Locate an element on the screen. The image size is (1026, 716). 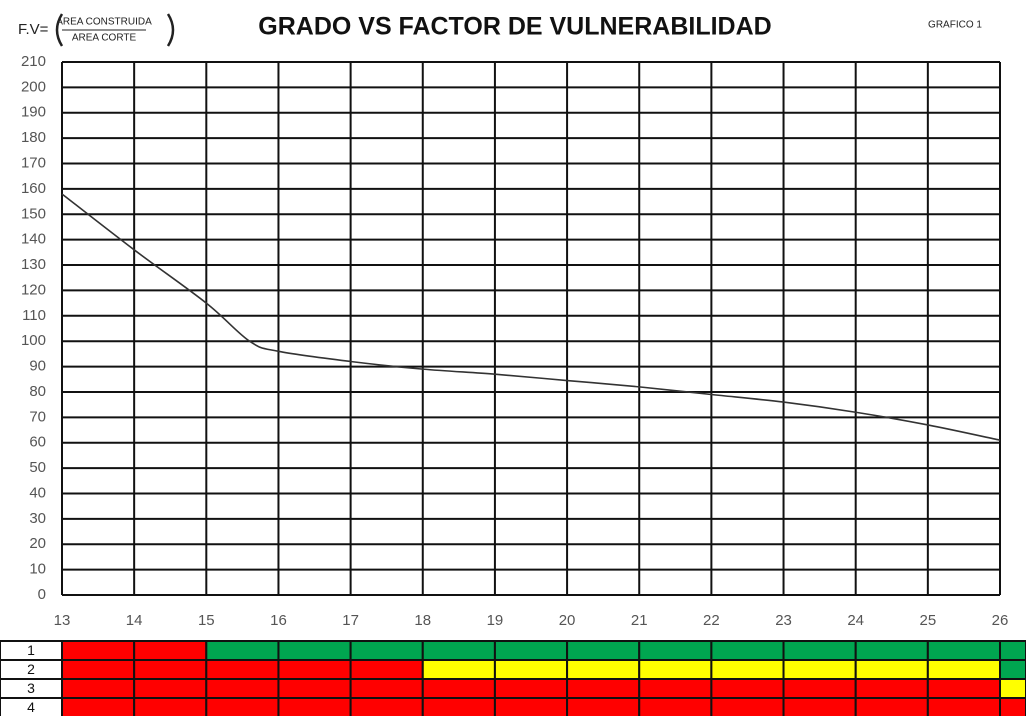
y-tick-label: 100 is located at coordinates (33, 340).